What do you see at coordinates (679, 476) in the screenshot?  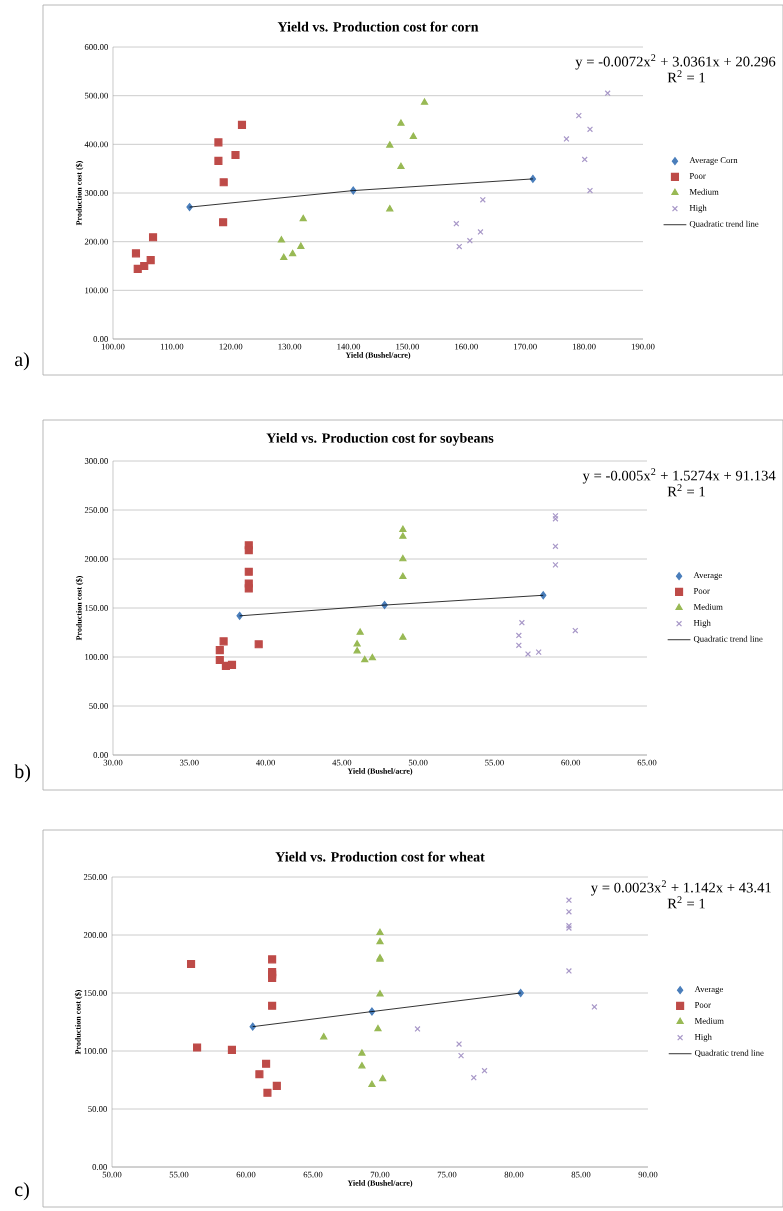 I see `annotation: y = -0.005x$^{2}$ + 1.5274x + 91.134` at bounding box center [679, 476].